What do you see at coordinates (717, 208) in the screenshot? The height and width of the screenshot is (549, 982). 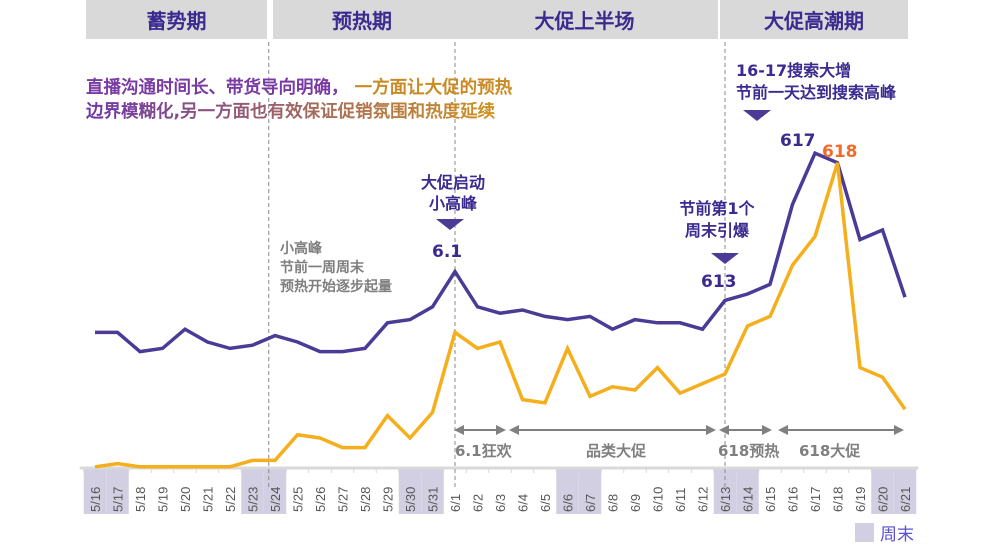 I see `annotation-line: 节前第1个` at bounding box center [717, 208].